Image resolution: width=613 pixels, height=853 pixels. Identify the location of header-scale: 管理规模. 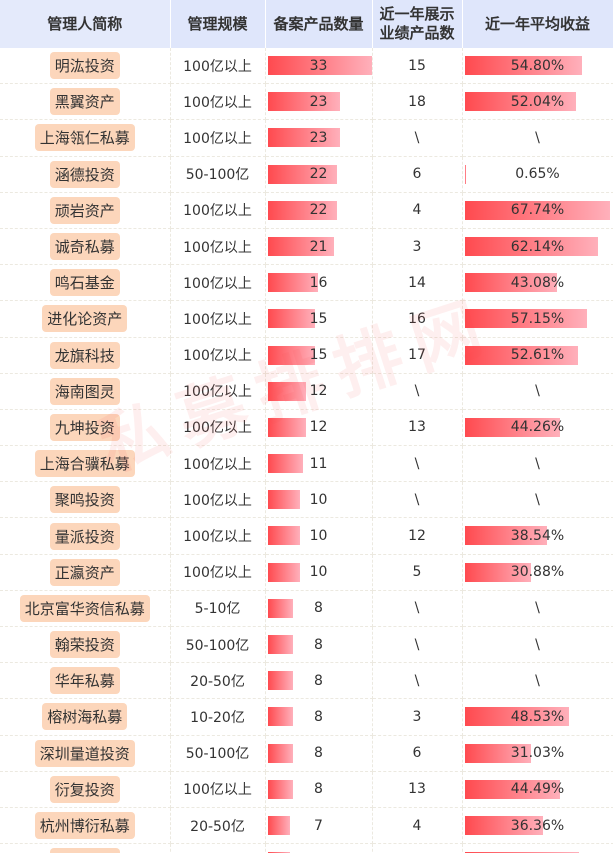
(218, 24).